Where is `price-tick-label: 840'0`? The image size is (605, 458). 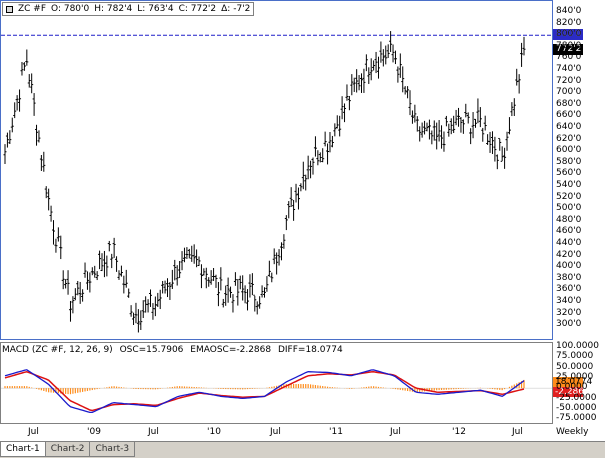 price-tick-label: 840'0 is located at coordinates (569, 11).